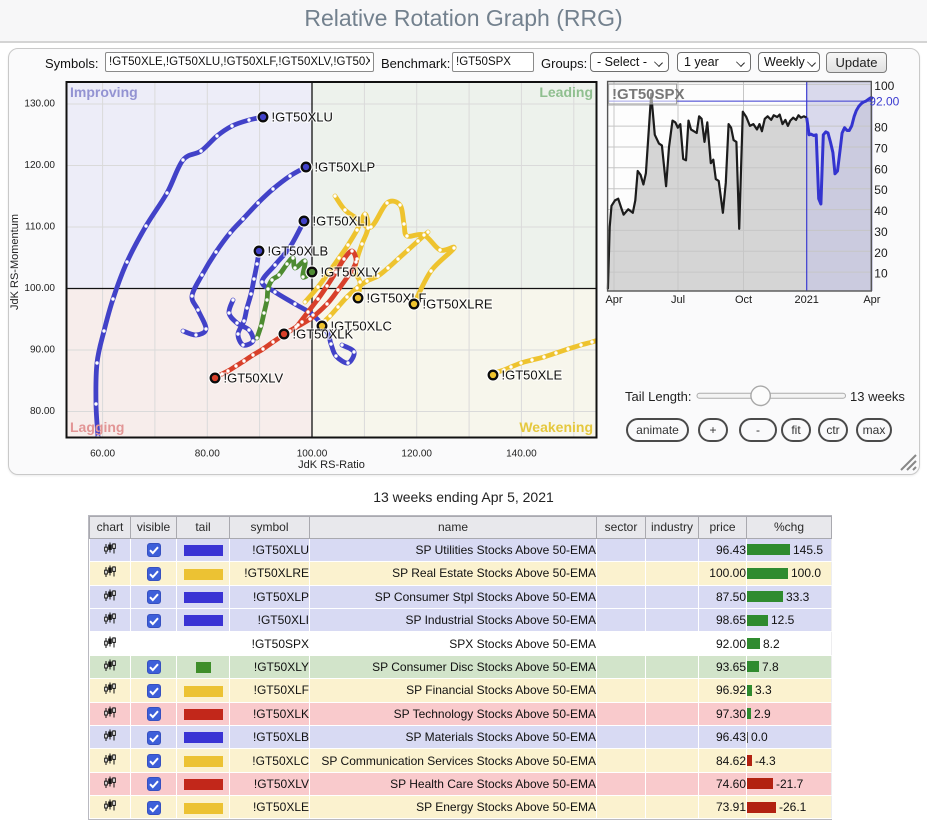  I want to click on svg-text: 100, so click(884, 86).